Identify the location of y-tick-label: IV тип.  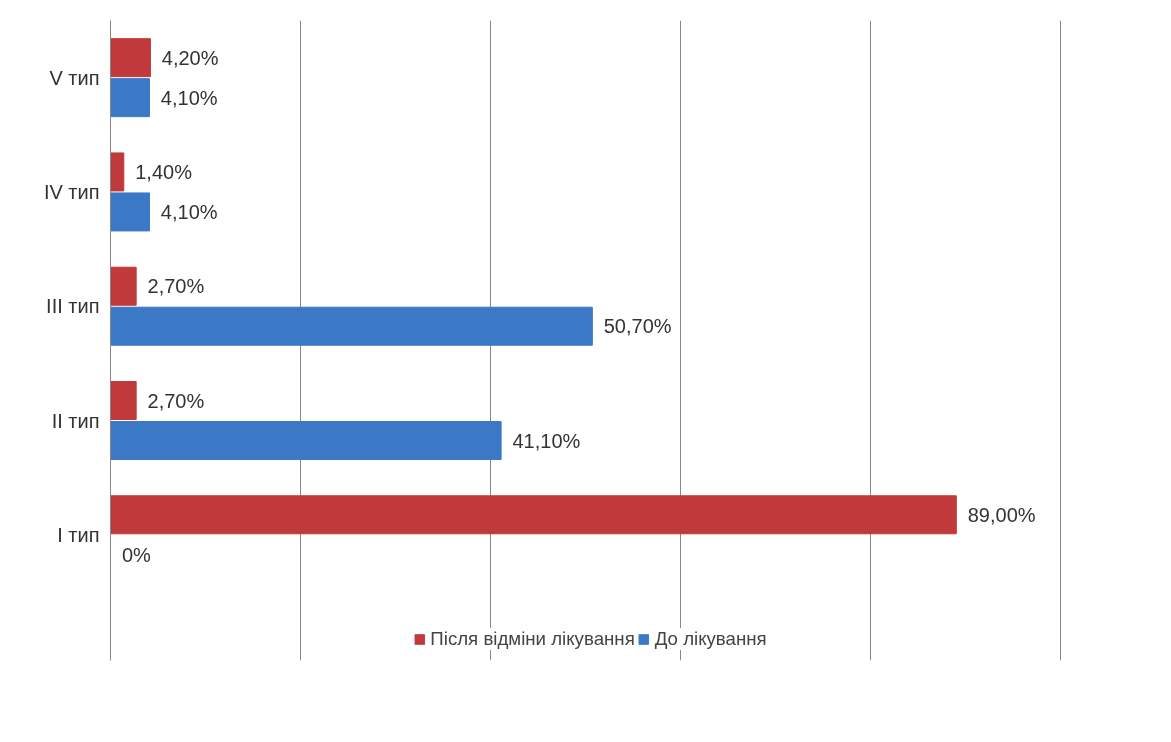
(71, 191).